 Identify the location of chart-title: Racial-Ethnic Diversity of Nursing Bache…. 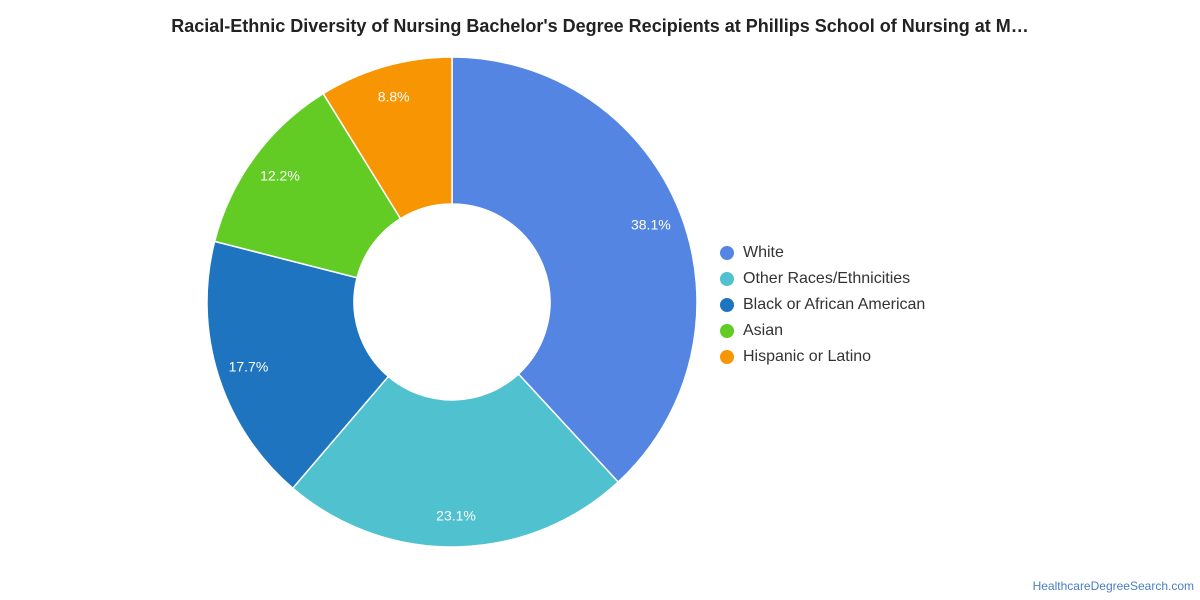
(600, 26).